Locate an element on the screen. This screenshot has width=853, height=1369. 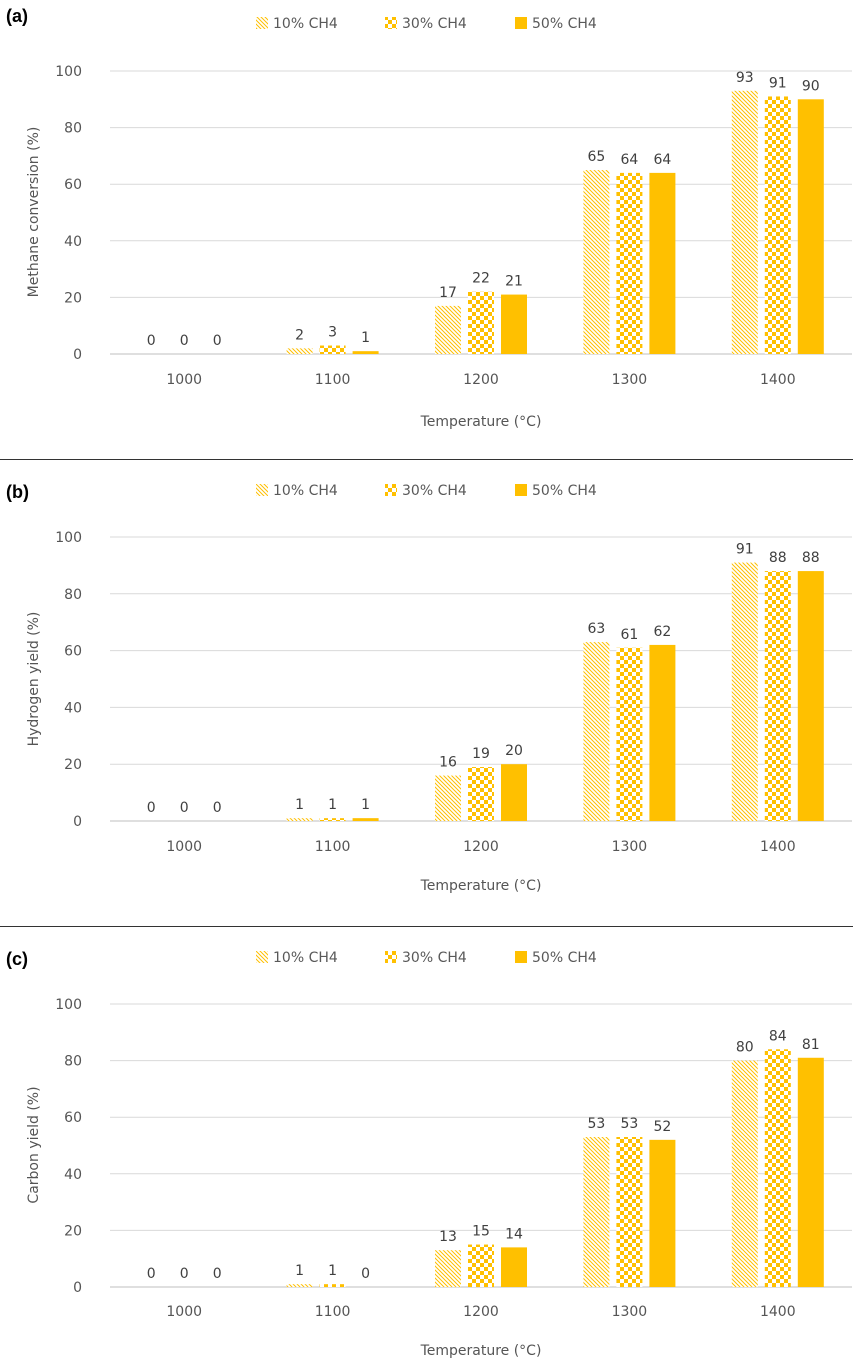
panel-label: (b) is located at coordinates (17, 492).